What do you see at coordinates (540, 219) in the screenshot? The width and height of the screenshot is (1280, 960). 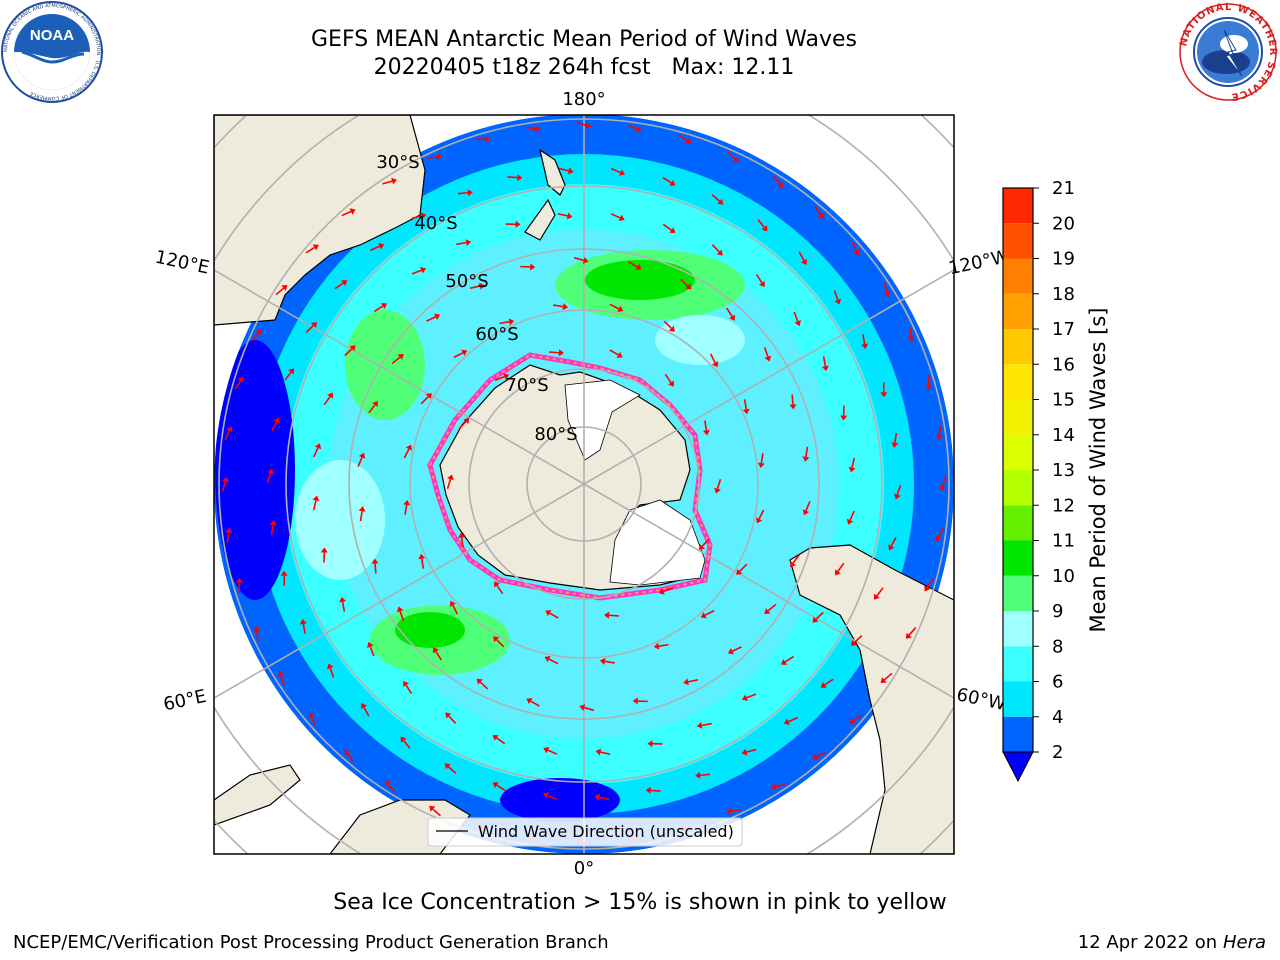 I see `land-new-zealand-south` at bounding box center [540, 219].